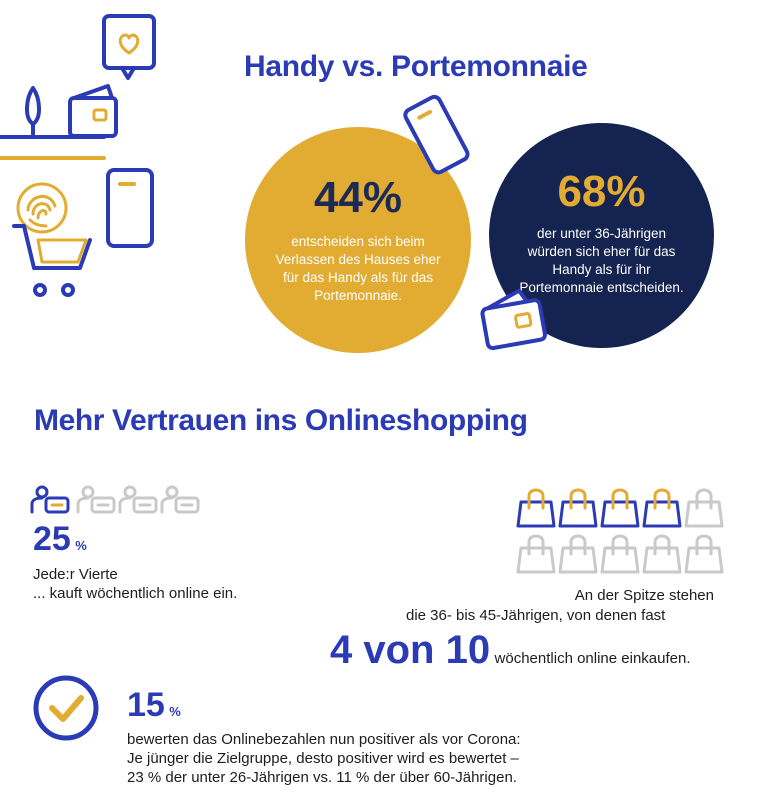 This screenshot has height=812, width=758. Describe the element at coordinates (130, 208) in the screenshot. I see `phone-icon` at that location.